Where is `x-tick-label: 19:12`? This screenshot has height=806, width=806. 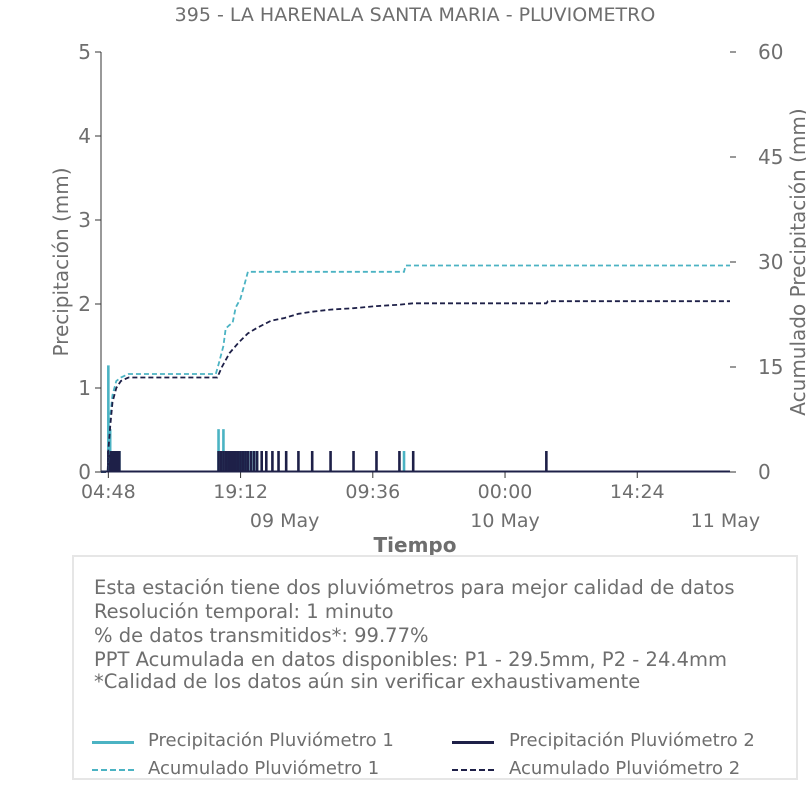
x-tick-label: 19:12 is located at coordinates (240, 492).